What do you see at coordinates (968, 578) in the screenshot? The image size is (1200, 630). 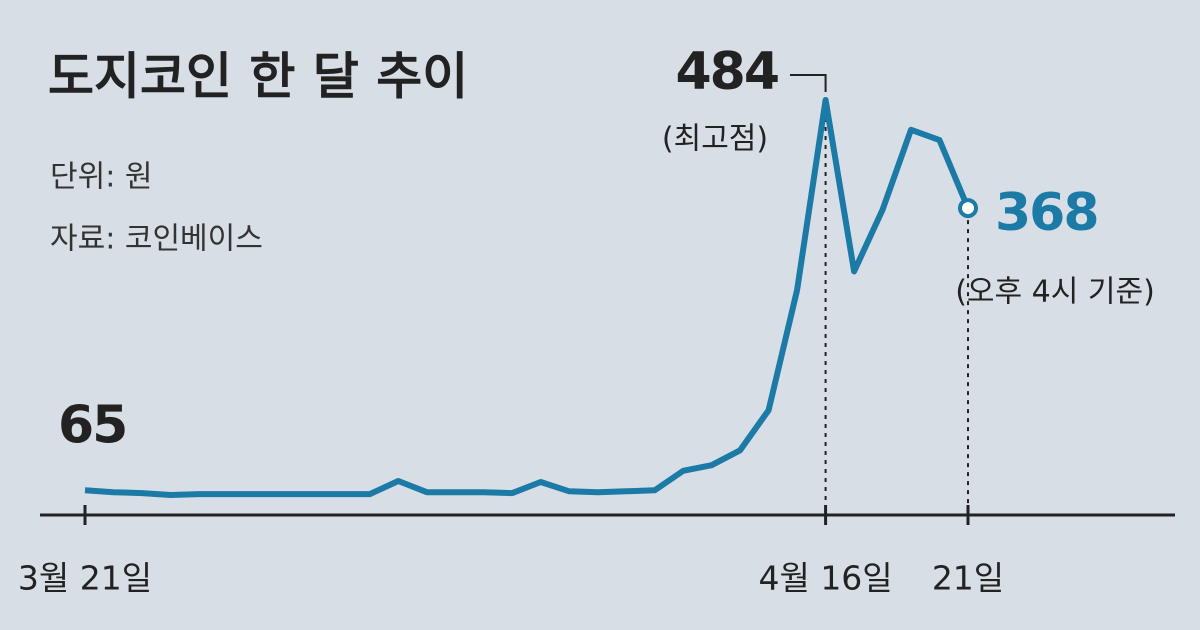 I see `x-tick-label: 21일` at bounding box center [968, 578].